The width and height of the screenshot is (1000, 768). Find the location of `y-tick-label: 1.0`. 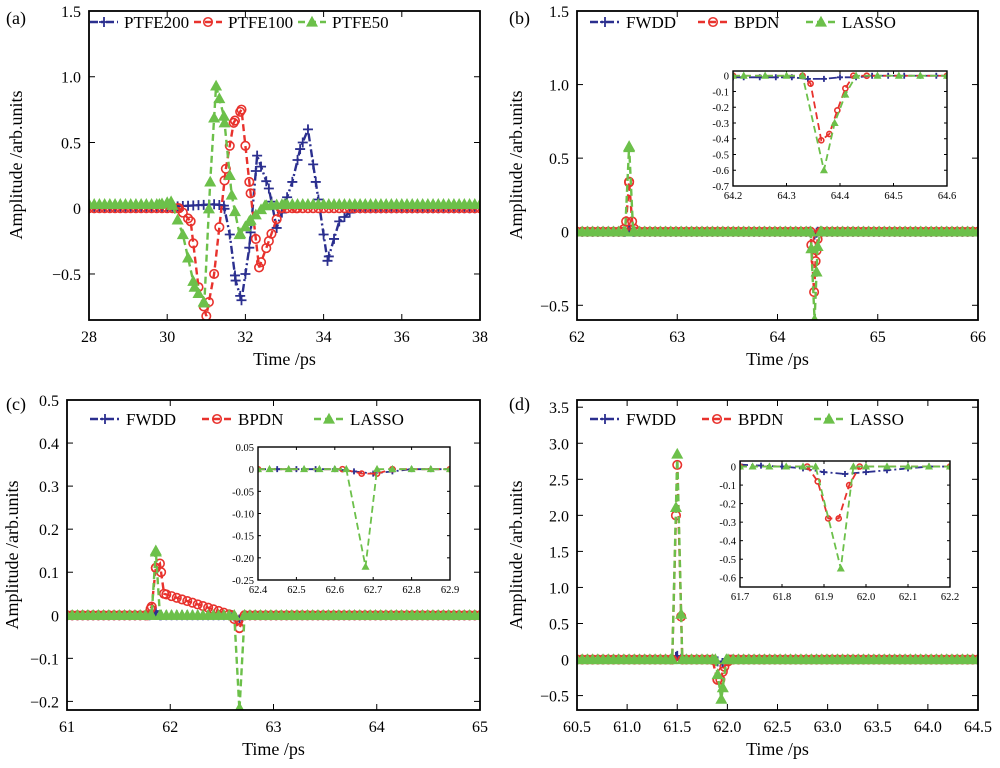

y-tick-label: 1.0 is located at coordinates (71, 78).